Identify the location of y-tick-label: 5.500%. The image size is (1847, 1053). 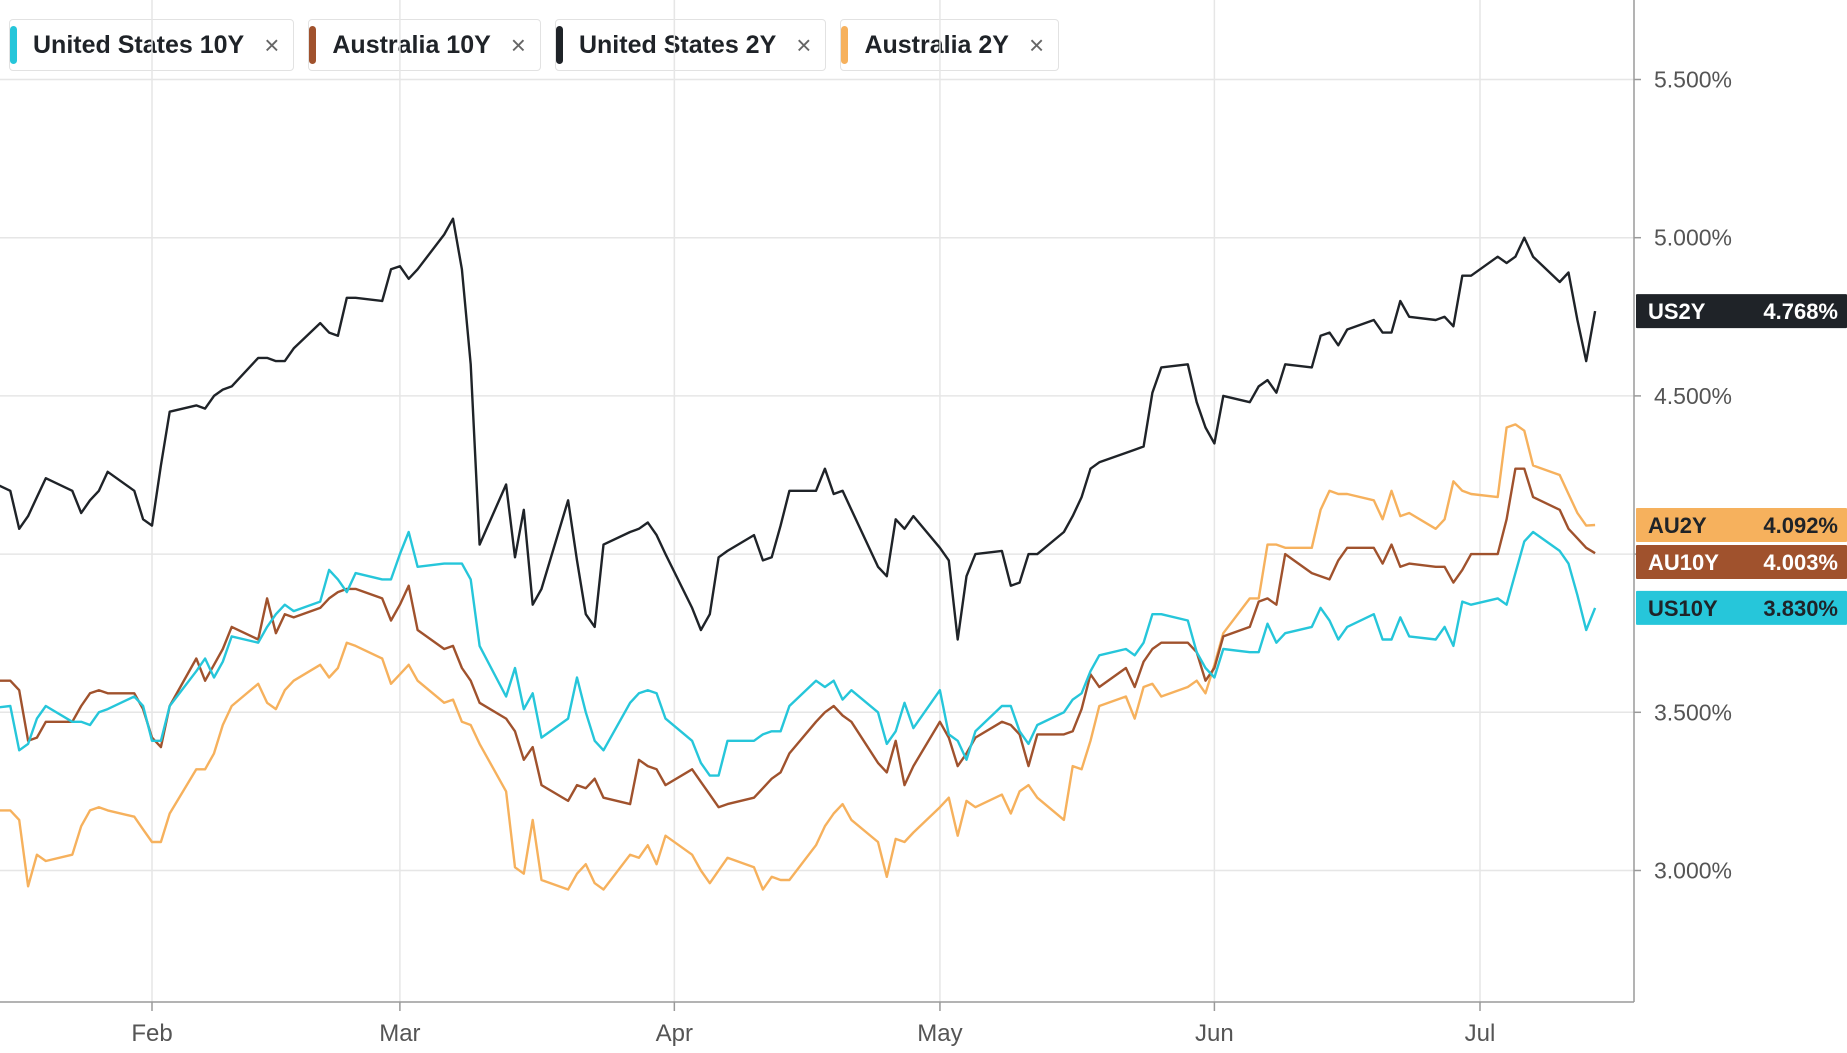
(1693, 80).